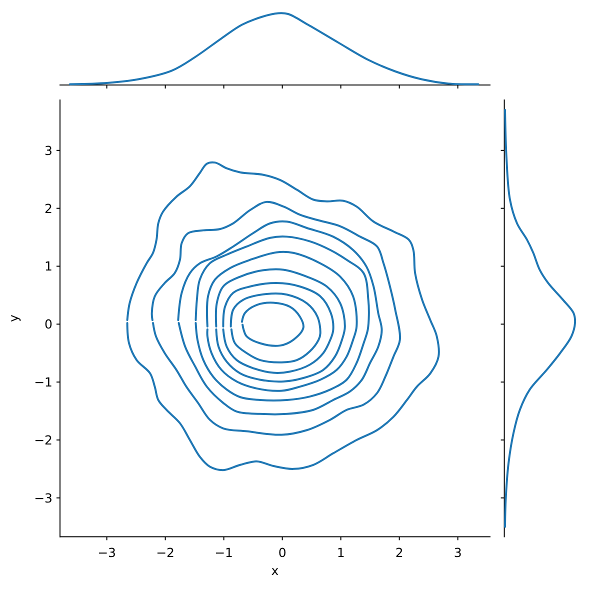 The width and height of the screenshot is (589, 591). Describe the element at coordinates (458, 552) in the screenshot. I see `x-tick-label: 3` at that location.